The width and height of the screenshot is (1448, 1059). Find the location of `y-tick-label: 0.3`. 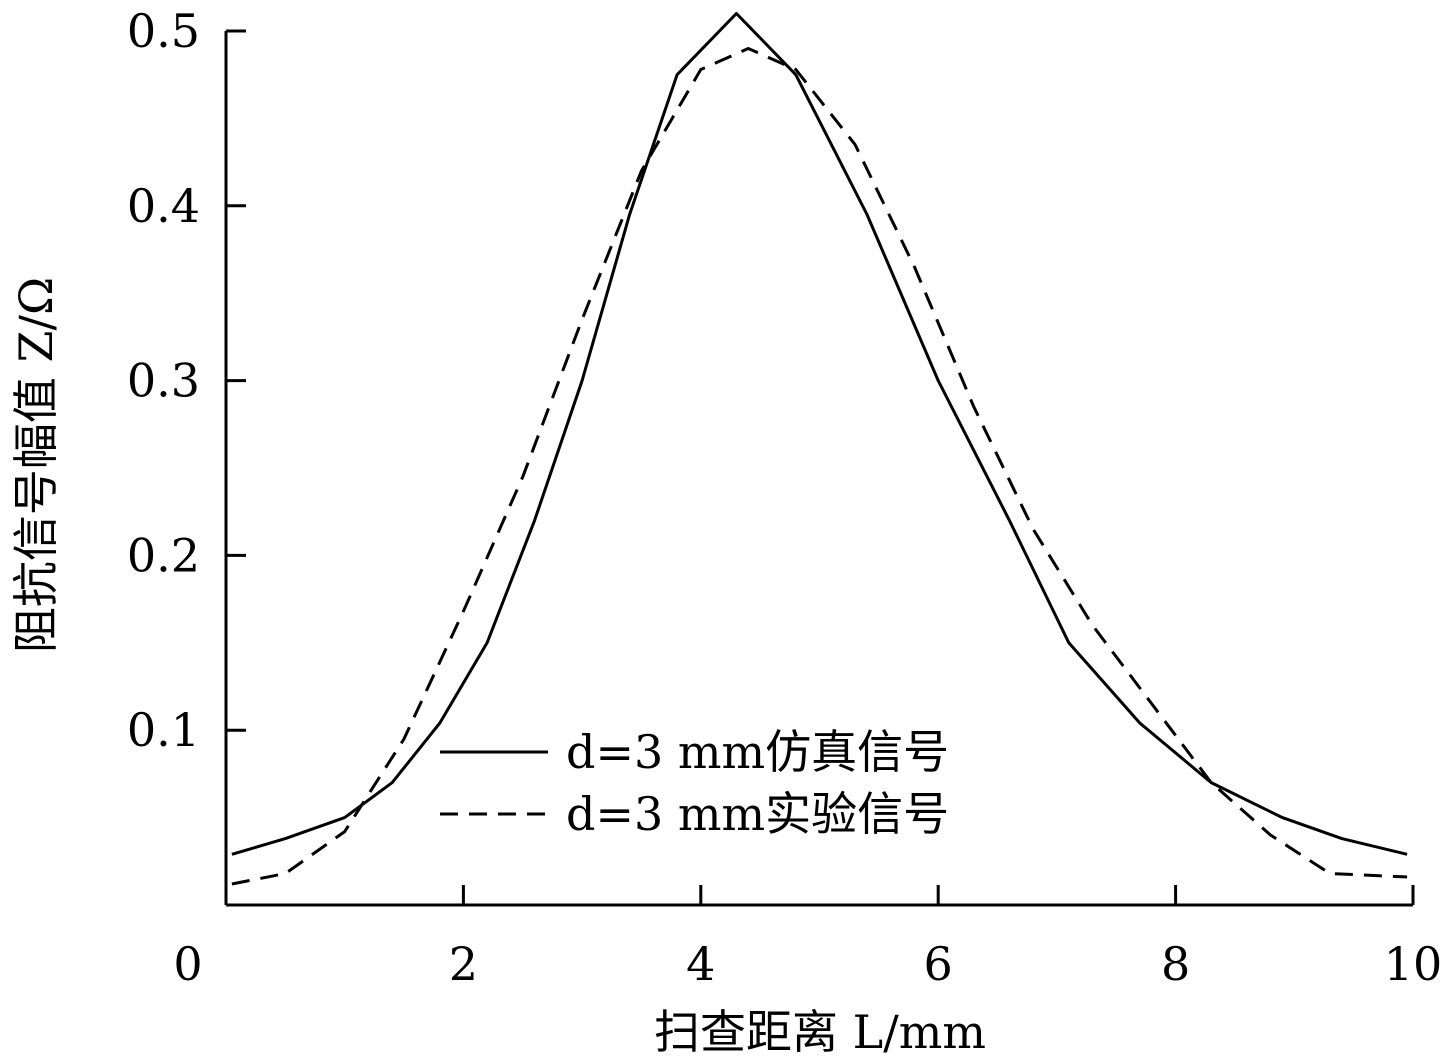

y-tick-label: 0.3 is located at coordinates (163, 381).